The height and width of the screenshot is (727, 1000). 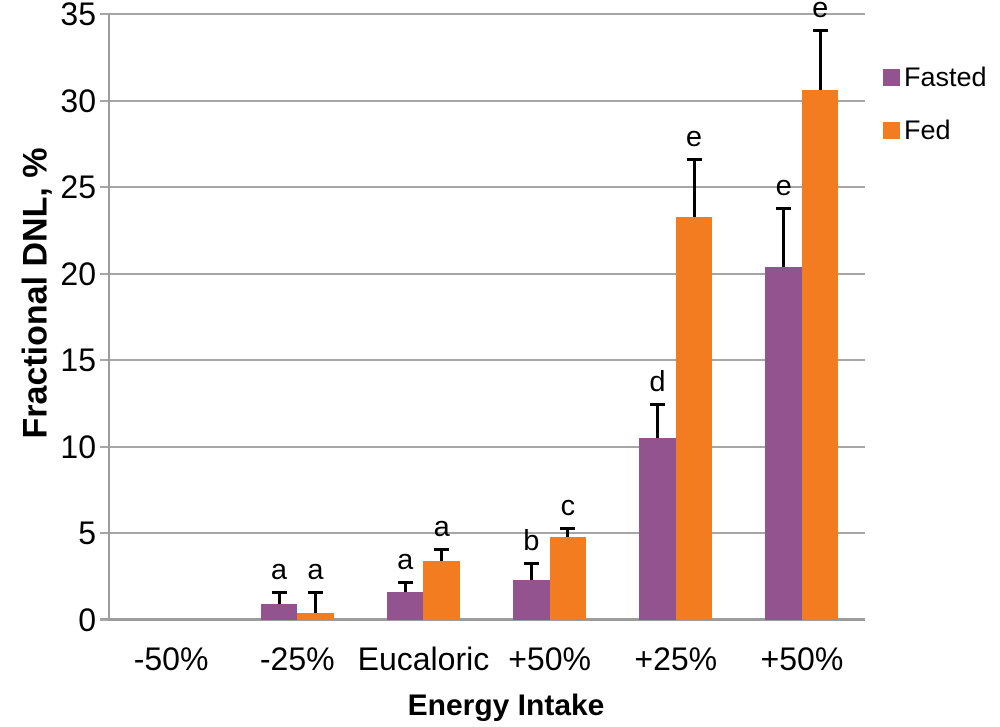 I want to click on significance-letter: c, so click(x=568, y=506).